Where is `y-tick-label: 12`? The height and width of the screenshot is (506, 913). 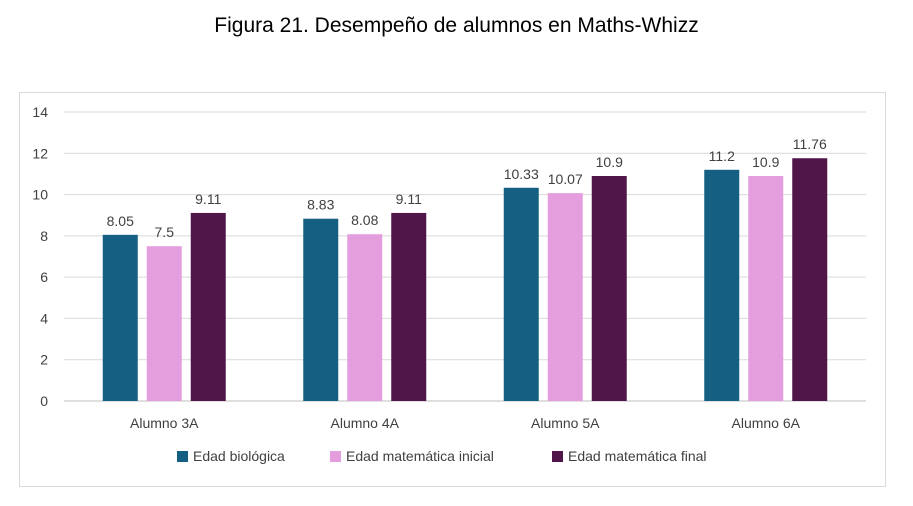
y-tick-label: 12 is located at coordinates (40, 153).